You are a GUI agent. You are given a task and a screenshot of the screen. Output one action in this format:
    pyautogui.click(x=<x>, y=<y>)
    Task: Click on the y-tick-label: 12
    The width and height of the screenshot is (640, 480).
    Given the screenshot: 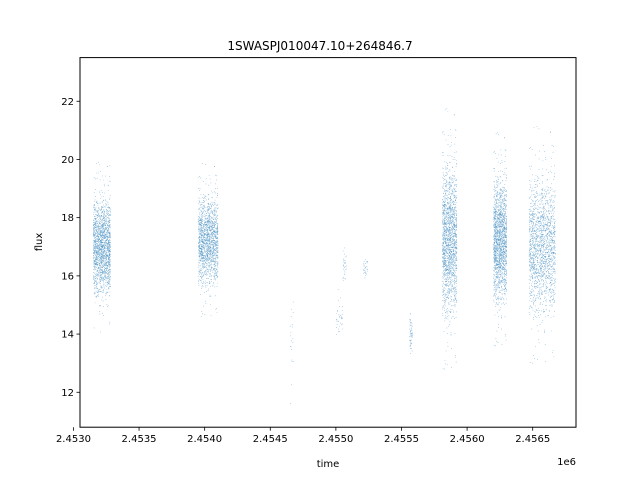 What is the action you would take?
    pyautogui.click(x=67, y=393)
    